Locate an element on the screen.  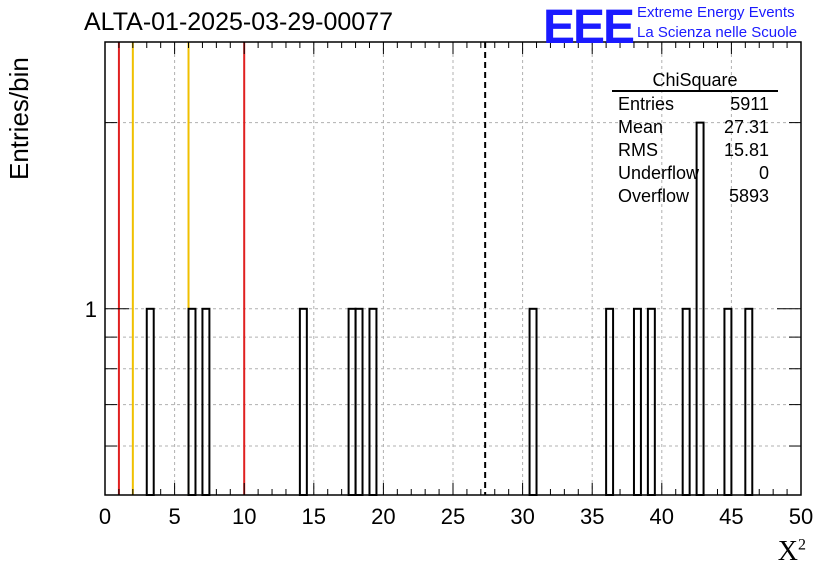
x-tick-label: 35 is located at coordinates (592, 516).